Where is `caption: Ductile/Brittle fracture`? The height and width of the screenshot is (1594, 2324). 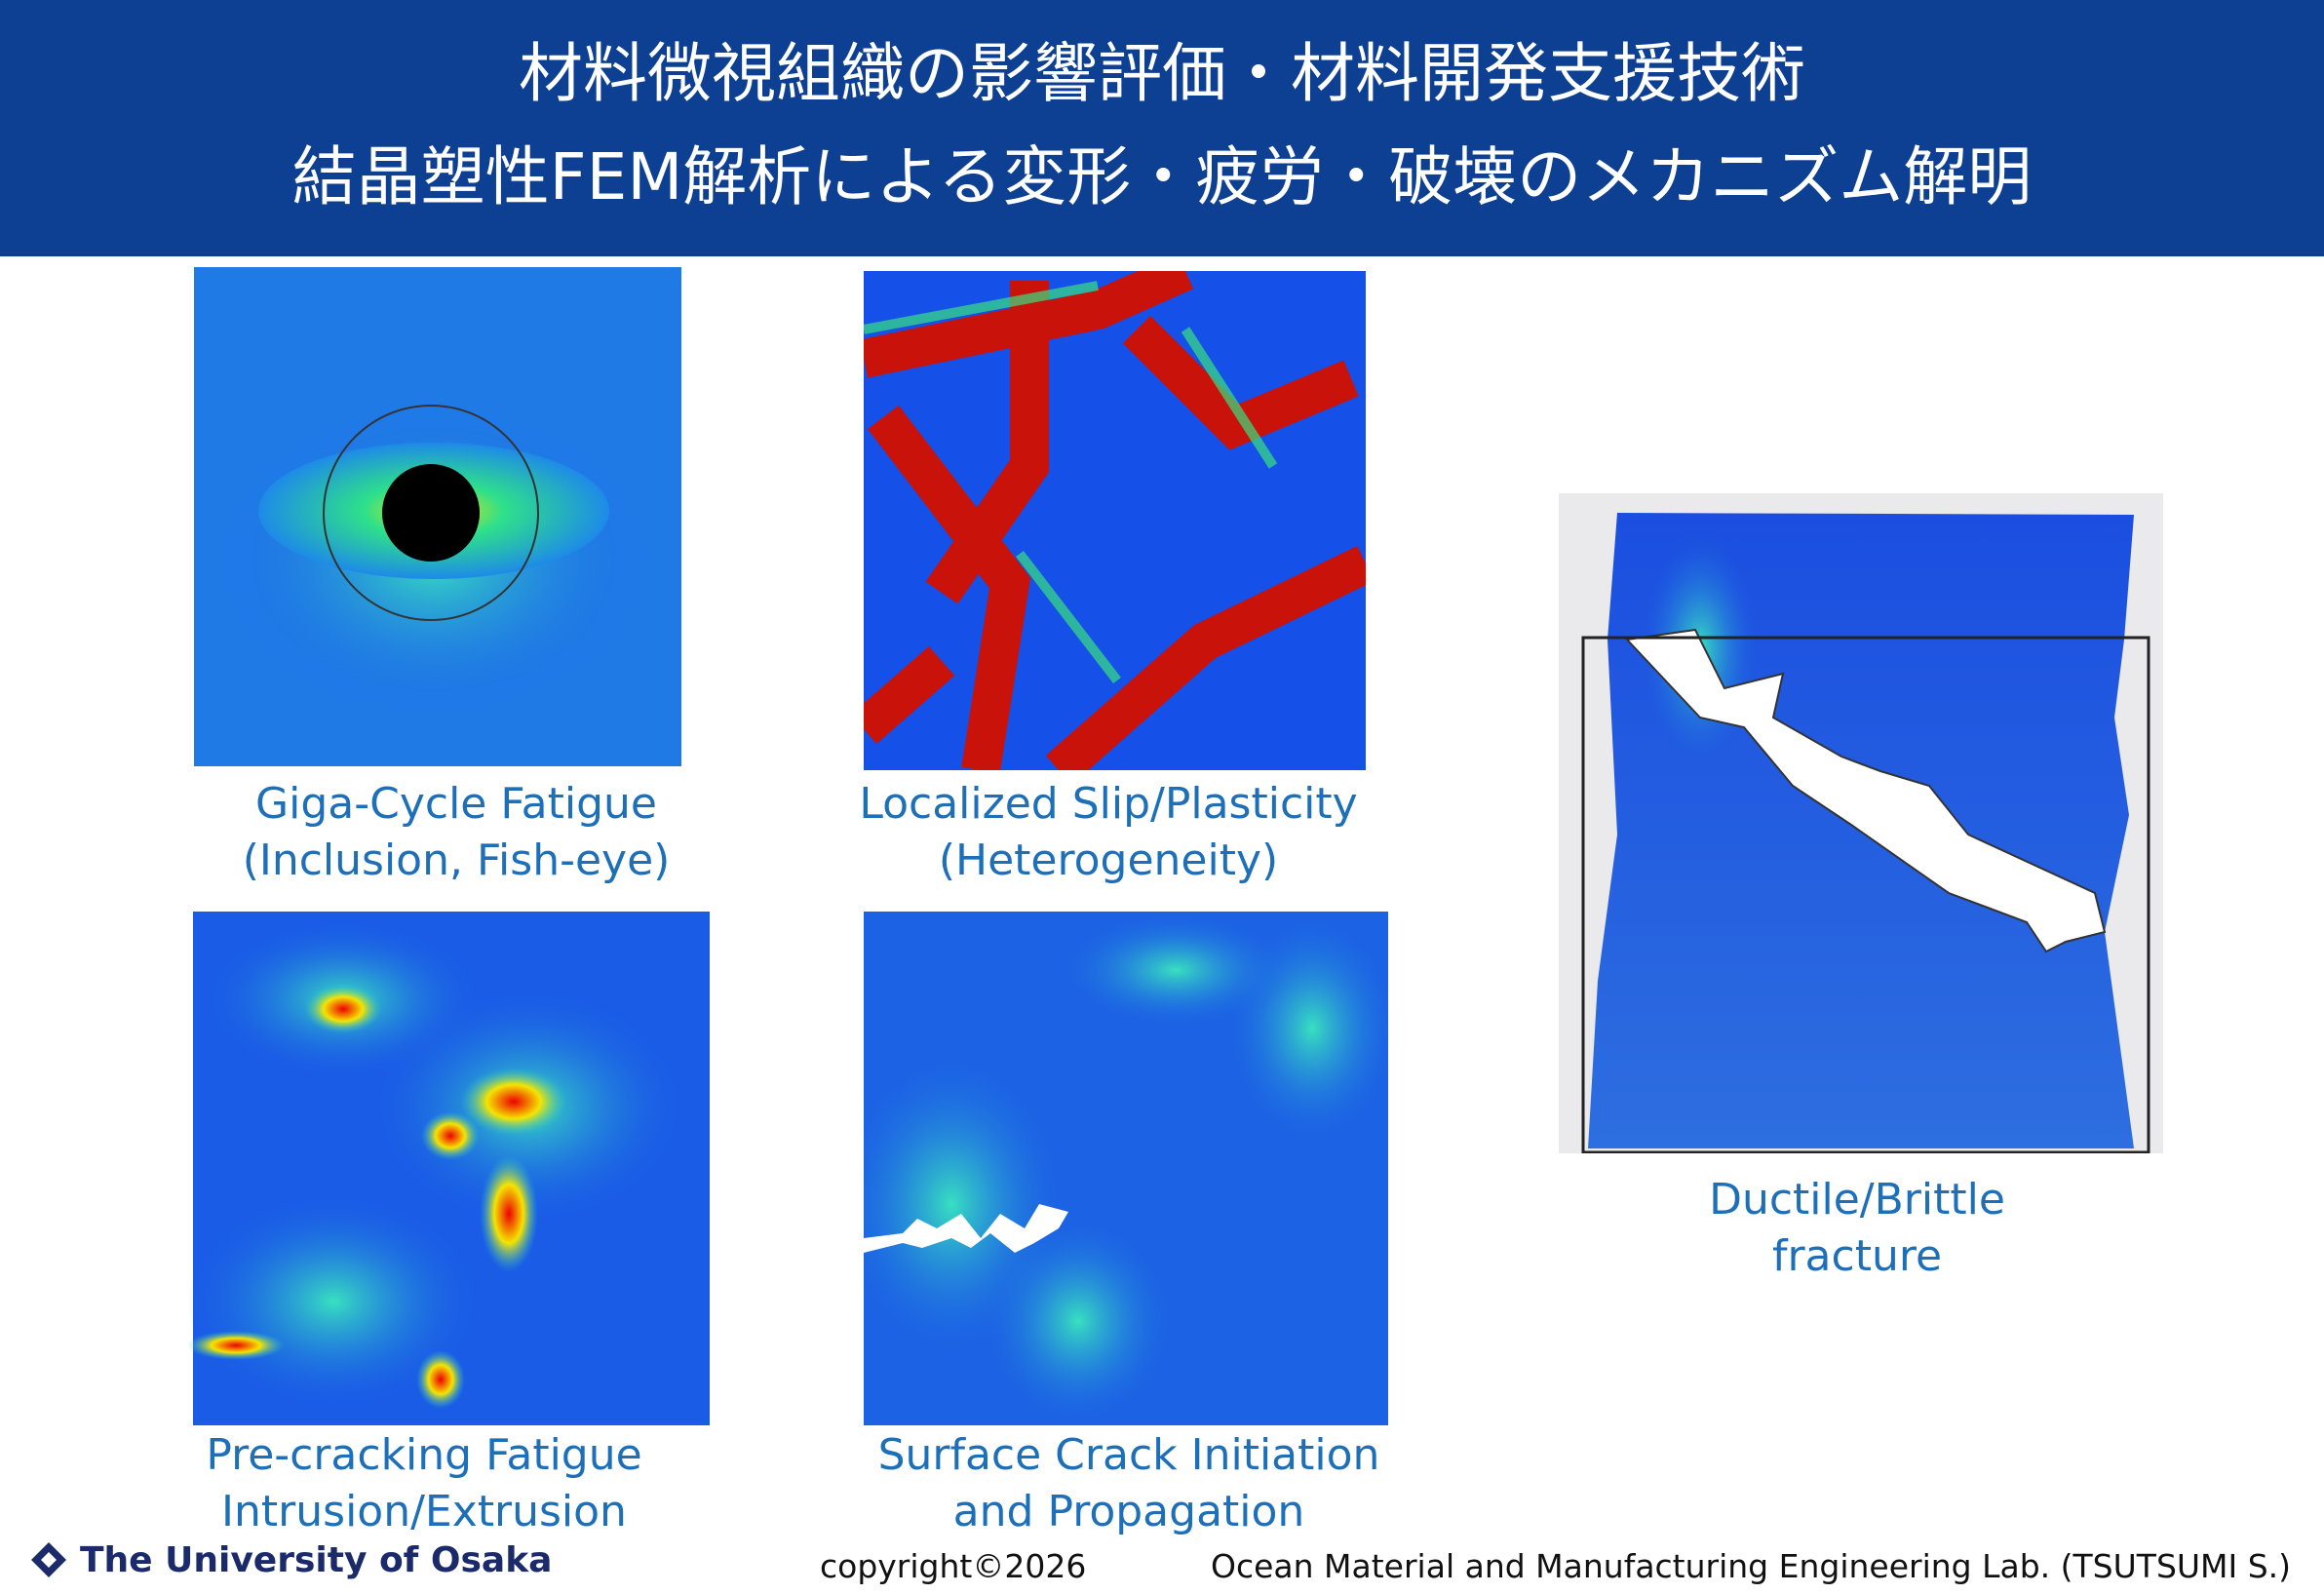 caption: Ductile/Brittle fracture is located at coordinates (1857, 1229).